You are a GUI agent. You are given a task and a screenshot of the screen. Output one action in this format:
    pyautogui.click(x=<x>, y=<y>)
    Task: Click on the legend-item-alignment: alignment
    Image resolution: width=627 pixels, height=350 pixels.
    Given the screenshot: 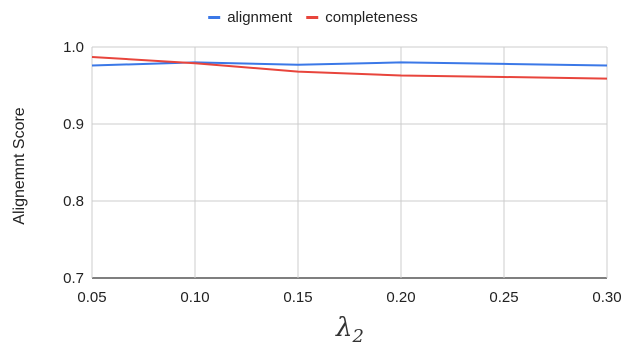 What is the action you would take?
    pyautogui.click(x=250, y=17)
    